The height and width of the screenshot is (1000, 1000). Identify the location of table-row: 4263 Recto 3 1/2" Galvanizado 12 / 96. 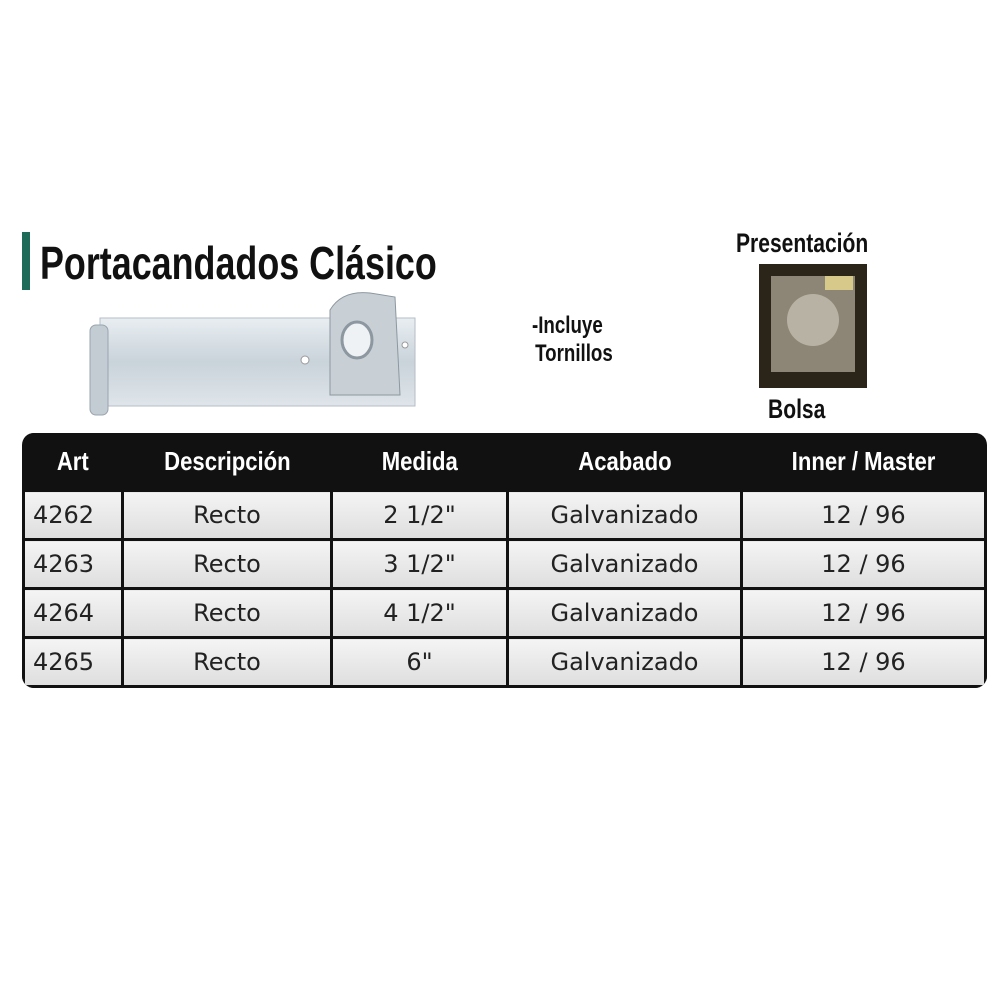
(504, 564).